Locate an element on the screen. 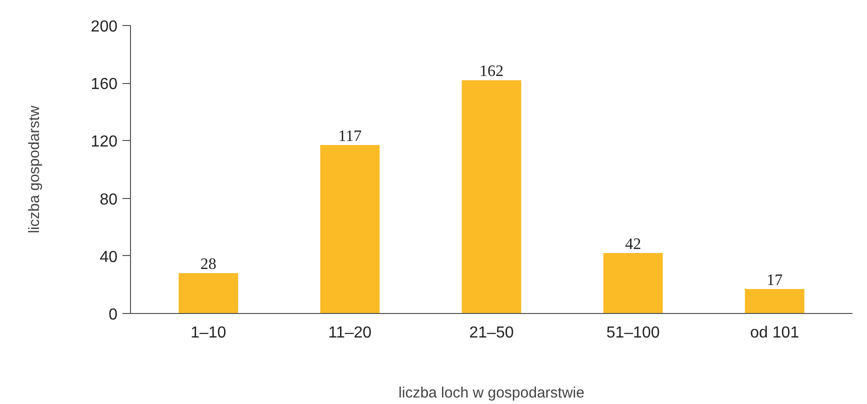  data-label: 162 is located at coordinates (492, 71).